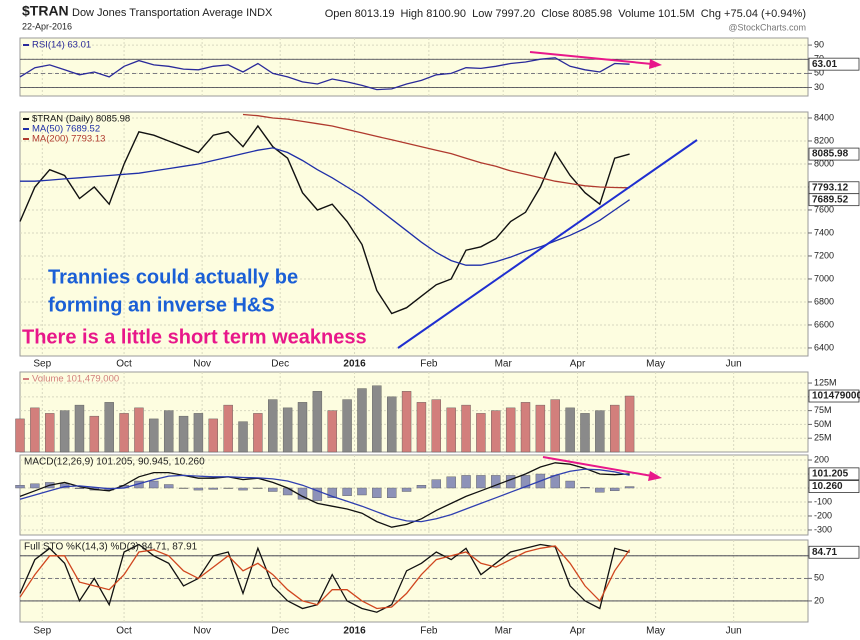 This screenshot has width=860, height=640. What do you see at coordinates (547, 244) in the screenshot?
I see `trendline` at bounding box center [547, 244].